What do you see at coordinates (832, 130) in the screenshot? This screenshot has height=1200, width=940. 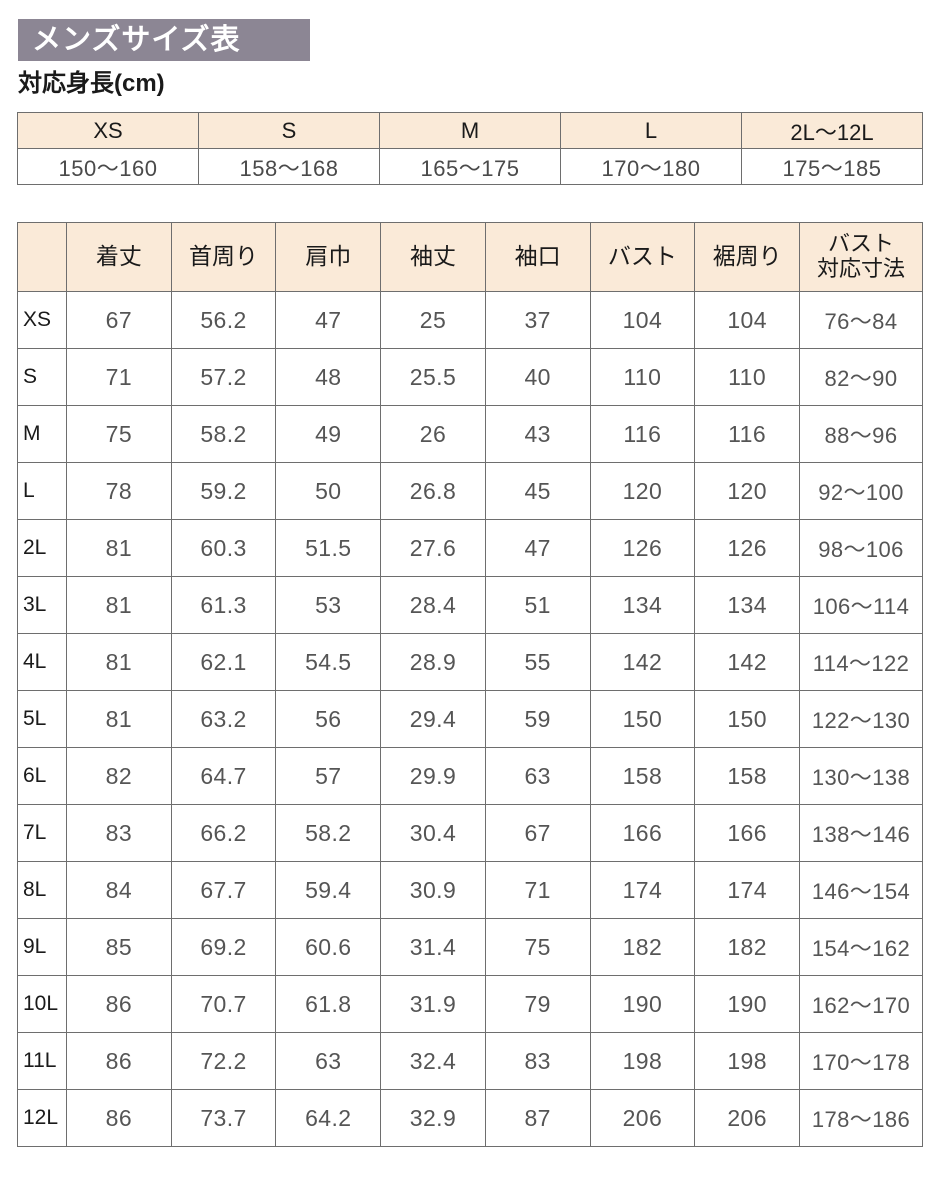 I see `height-header-cell: 2L〜12L` at bounding box center [832, 130].